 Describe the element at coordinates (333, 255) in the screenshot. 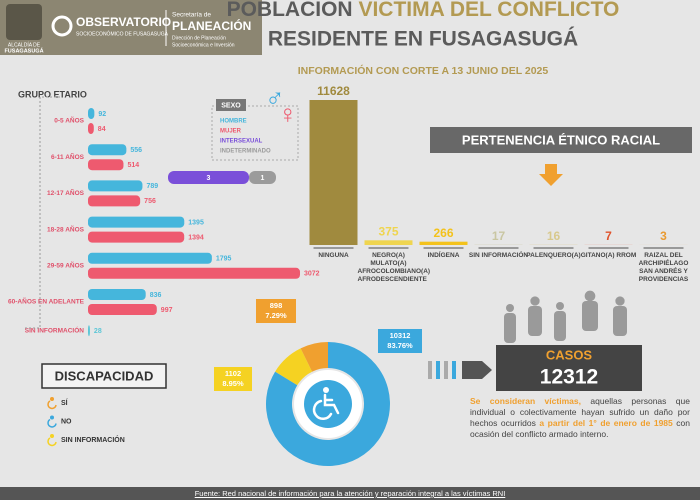

I see `x-category-label: NINGUNA` at that location.